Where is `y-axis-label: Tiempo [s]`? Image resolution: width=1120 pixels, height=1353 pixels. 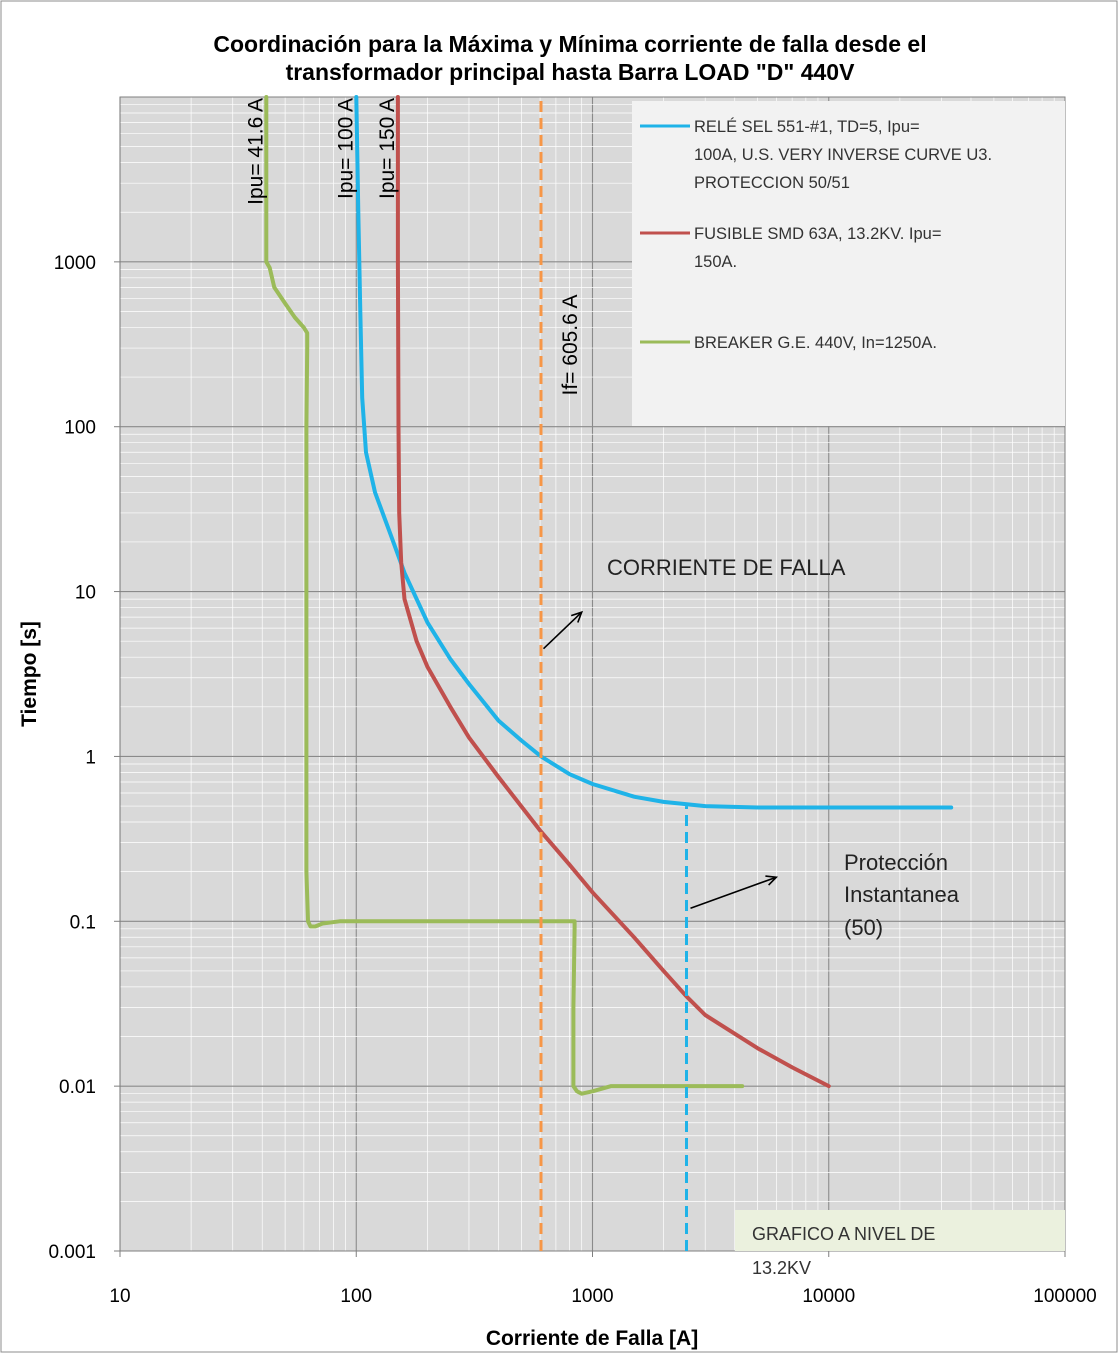 y-axis-label: Tiempo [s] is located at coordinates (29, 674).